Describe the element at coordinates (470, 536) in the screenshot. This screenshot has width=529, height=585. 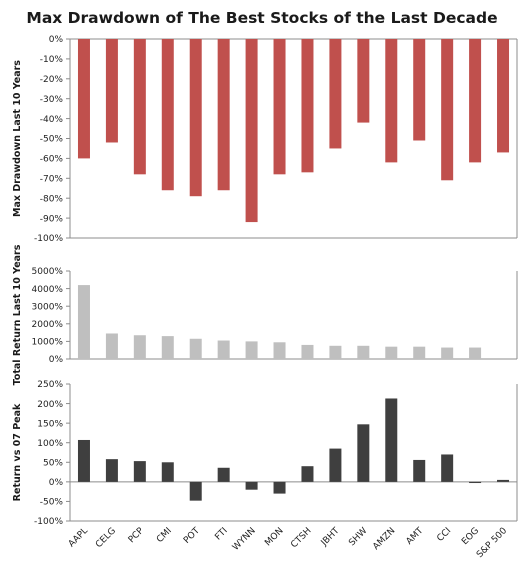
I see `category-label-eog: EOG` at that location.